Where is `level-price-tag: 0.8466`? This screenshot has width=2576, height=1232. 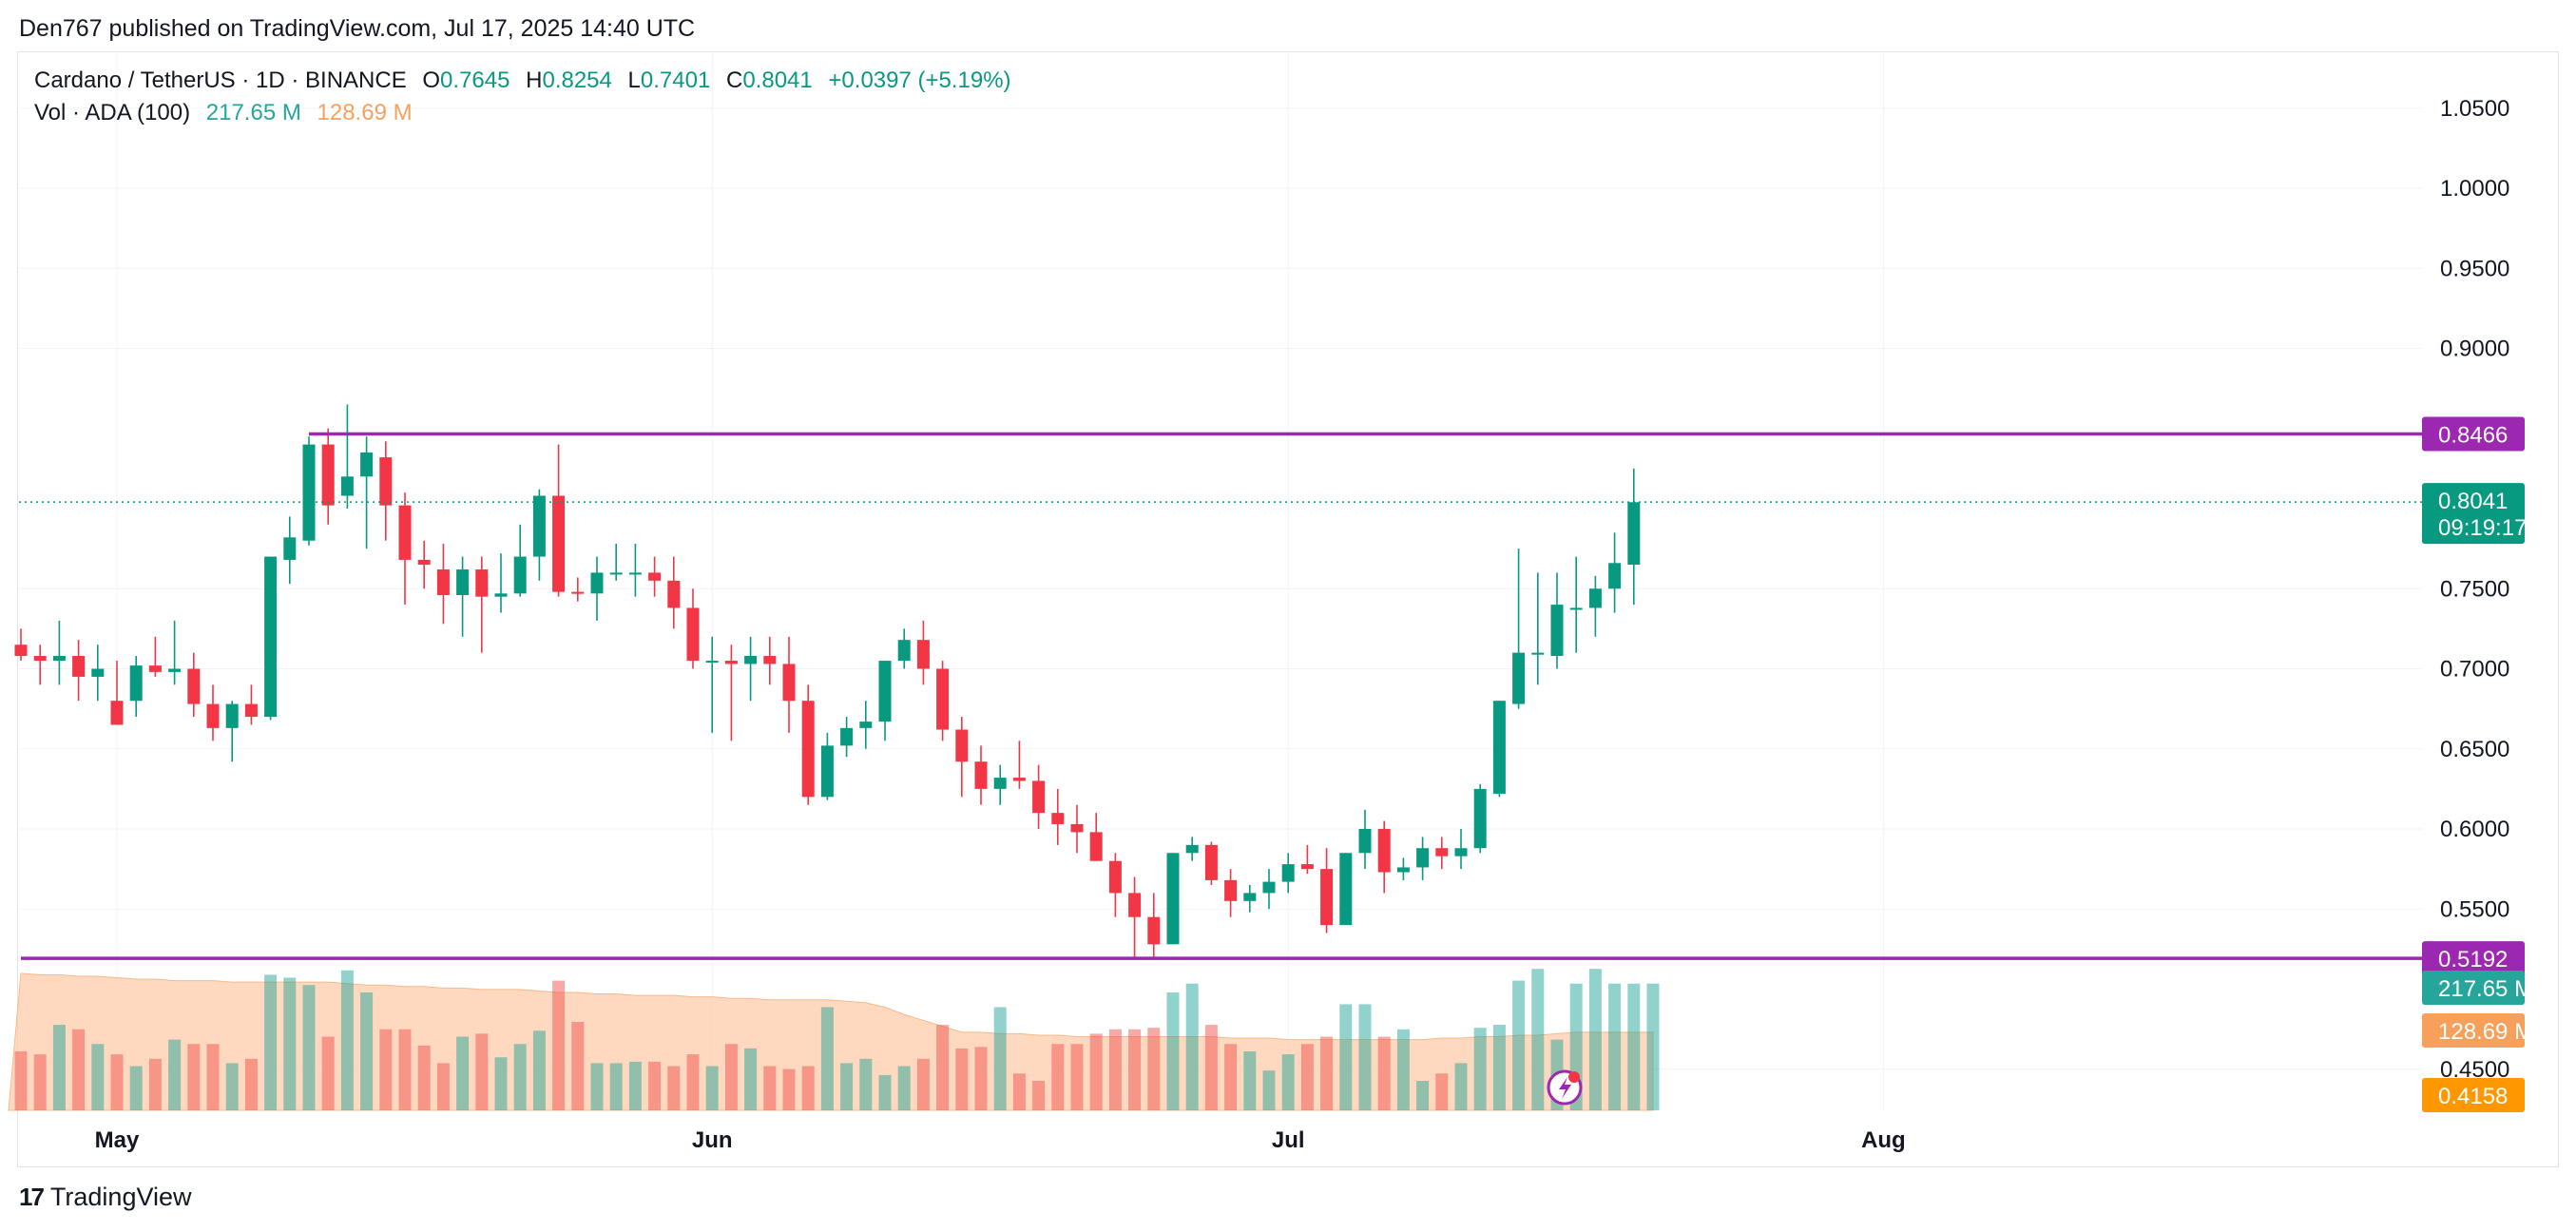 level-price-tag: 0.8466 is located at coordinates (2473, 434).